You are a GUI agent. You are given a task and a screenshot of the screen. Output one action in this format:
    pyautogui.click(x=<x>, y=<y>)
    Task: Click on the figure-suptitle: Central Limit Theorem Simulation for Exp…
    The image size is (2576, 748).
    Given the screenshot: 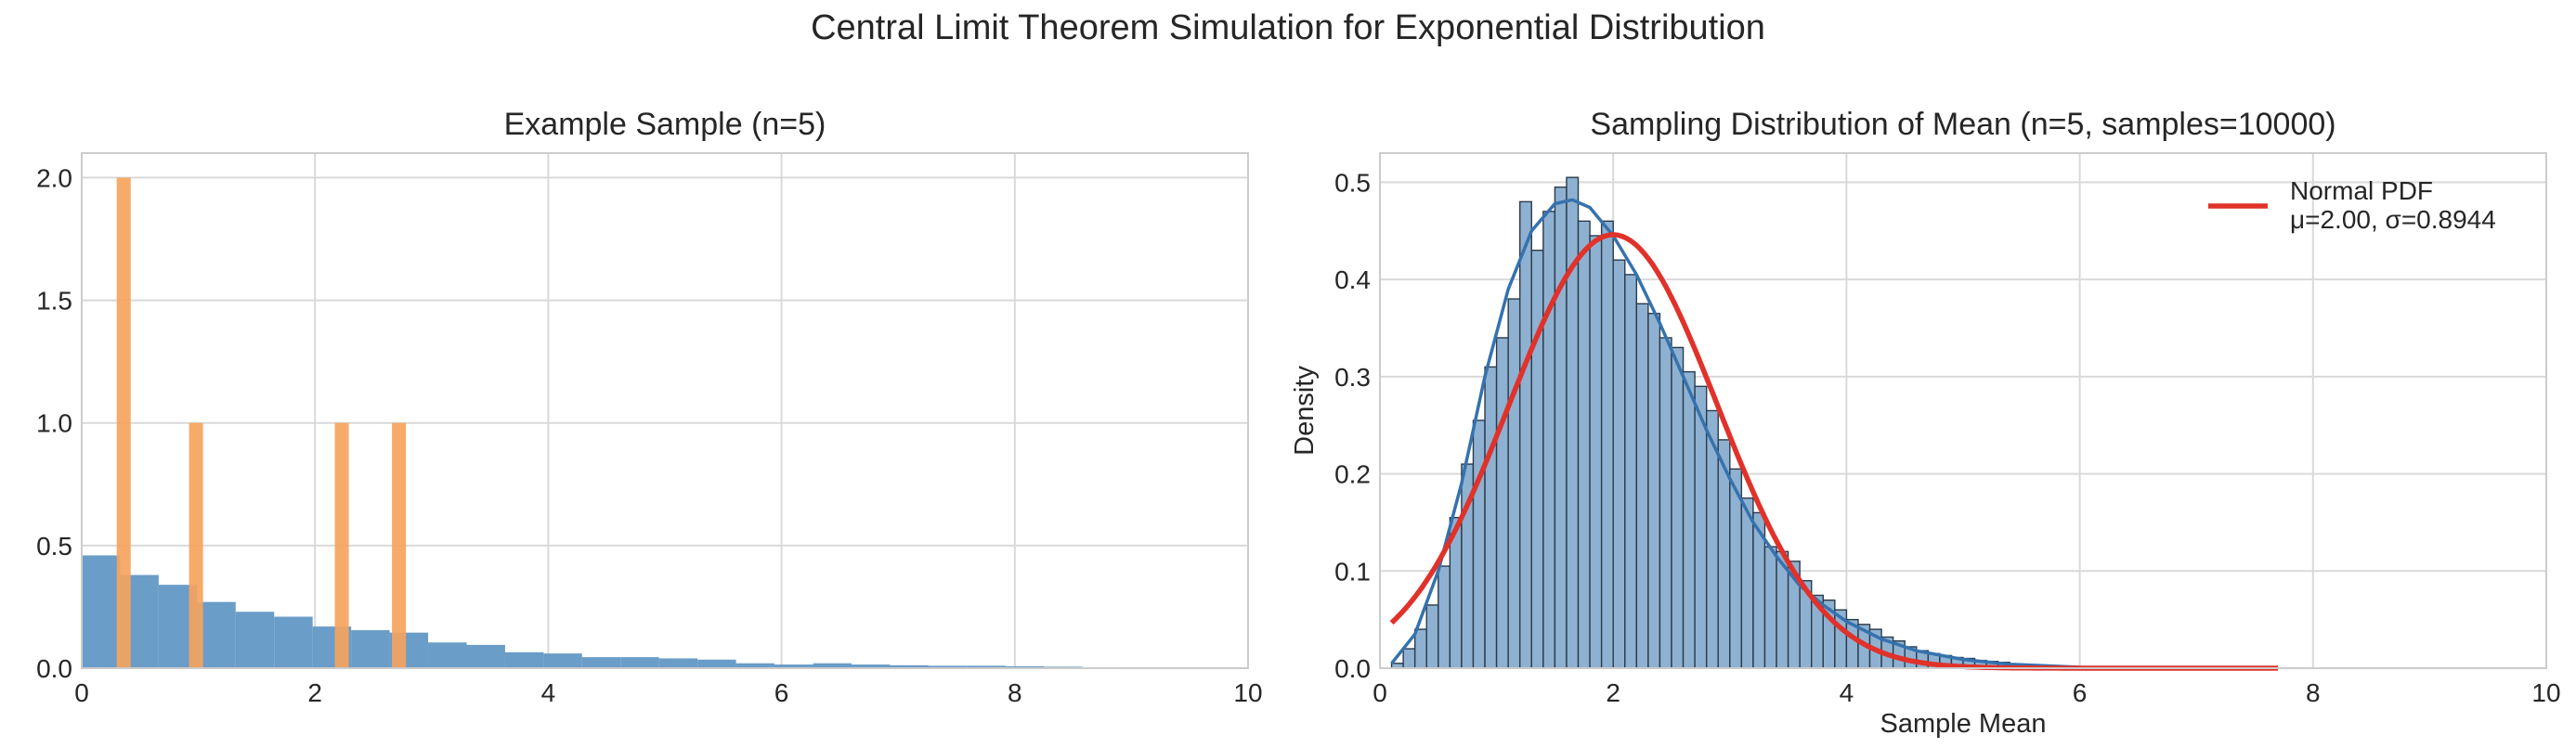 What is the action you would take?
    pyautogui.click(x=1288, y=28)
    